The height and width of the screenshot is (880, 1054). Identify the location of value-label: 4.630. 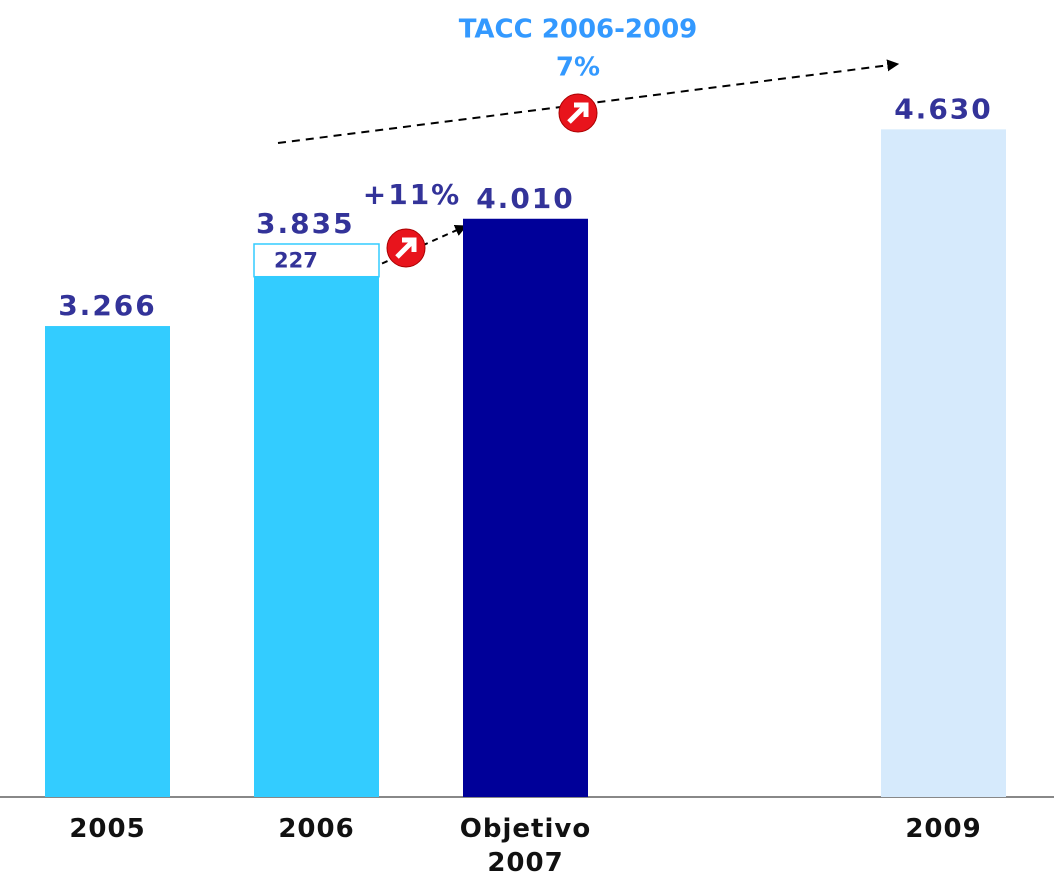
(943, 108).